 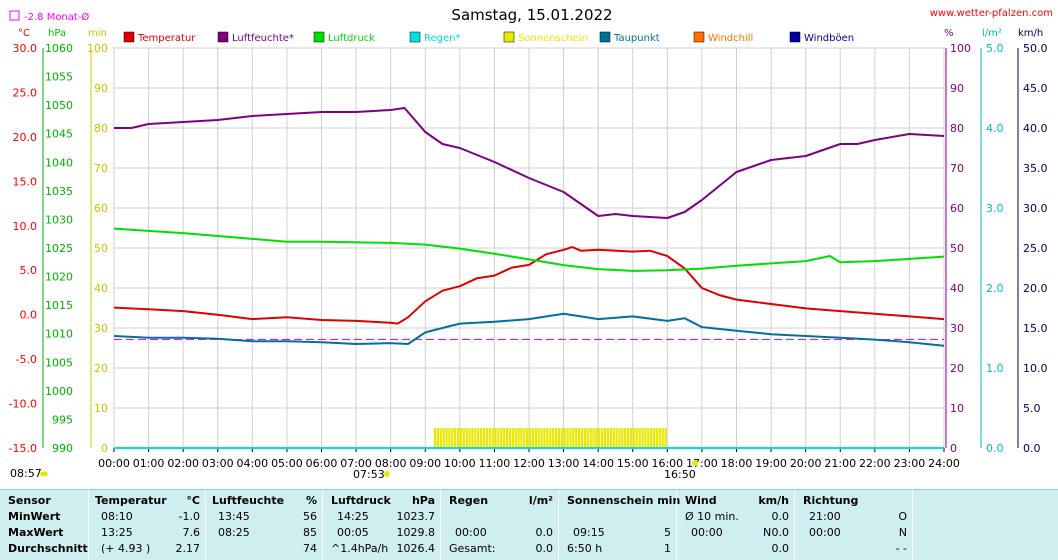 I want to click on rain-total-value: 0.0, so click(x=544, y=548).